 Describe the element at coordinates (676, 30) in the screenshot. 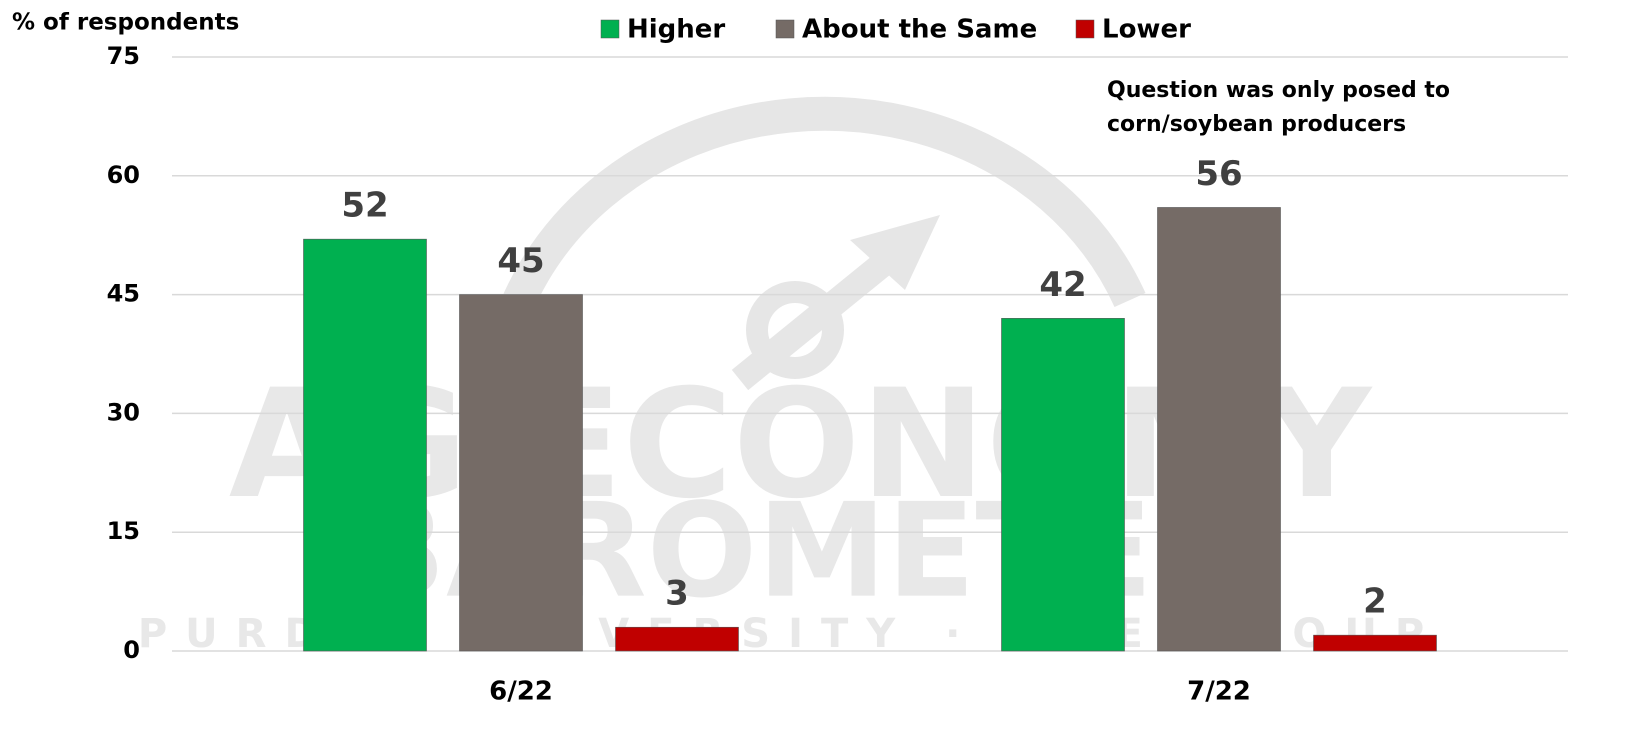

I see `legend-label: Higher` at that location.